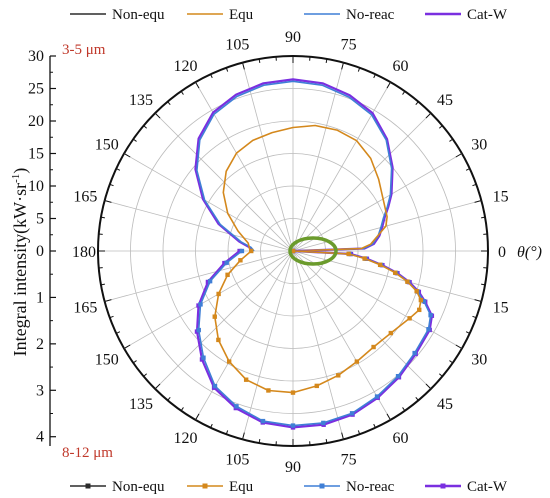  I want to click on angle-label-lower: 15, so click(501, 308).